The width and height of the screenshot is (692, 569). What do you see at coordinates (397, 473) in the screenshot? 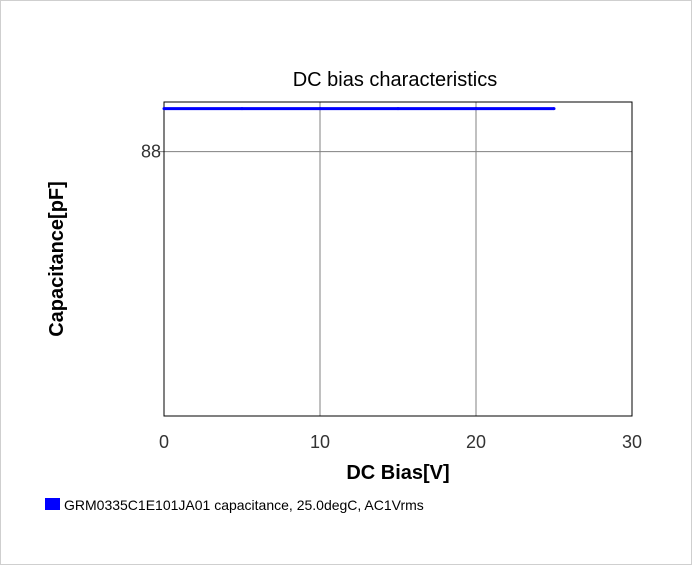
I see `x-axis-label: DC Bias[V]` at bounding box center [397, 473].